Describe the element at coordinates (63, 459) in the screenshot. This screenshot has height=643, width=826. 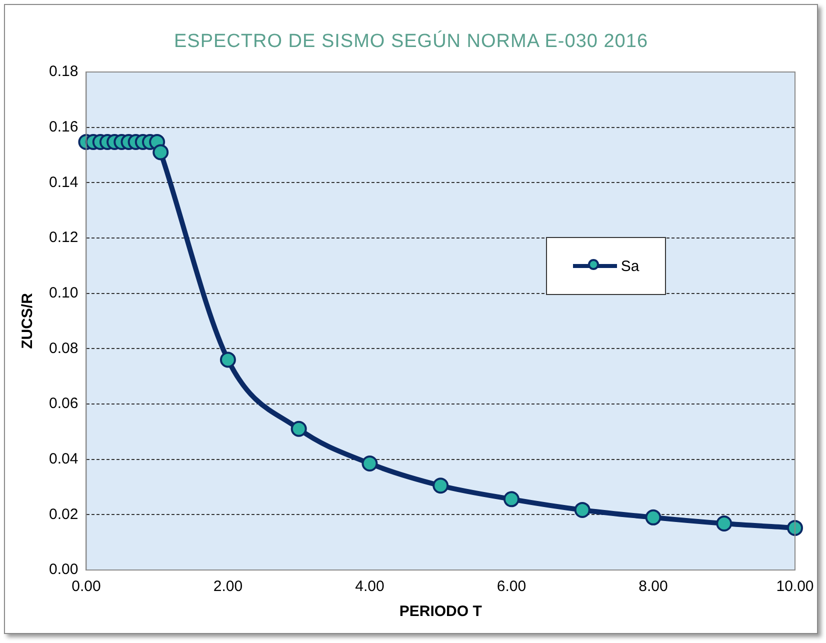
I see `y-tick-label: 0.04` at that location.